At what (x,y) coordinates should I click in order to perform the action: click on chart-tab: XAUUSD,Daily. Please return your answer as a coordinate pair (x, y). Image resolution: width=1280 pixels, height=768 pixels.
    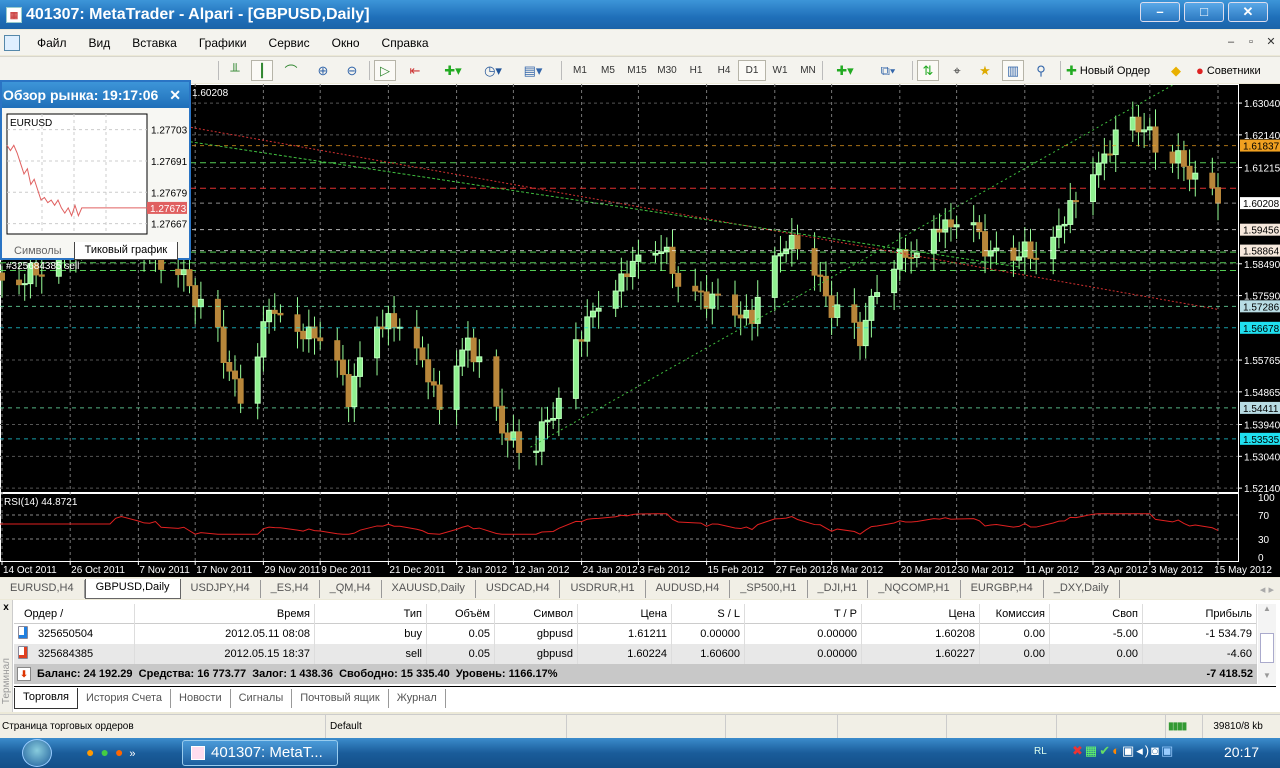
    Looking at the image, I should click on (429, 589).